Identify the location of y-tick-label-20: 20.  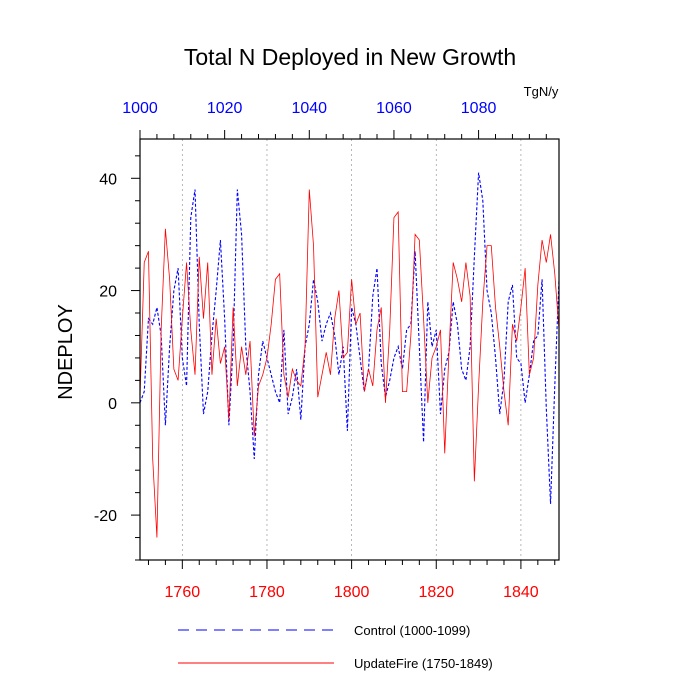
(108, 292).